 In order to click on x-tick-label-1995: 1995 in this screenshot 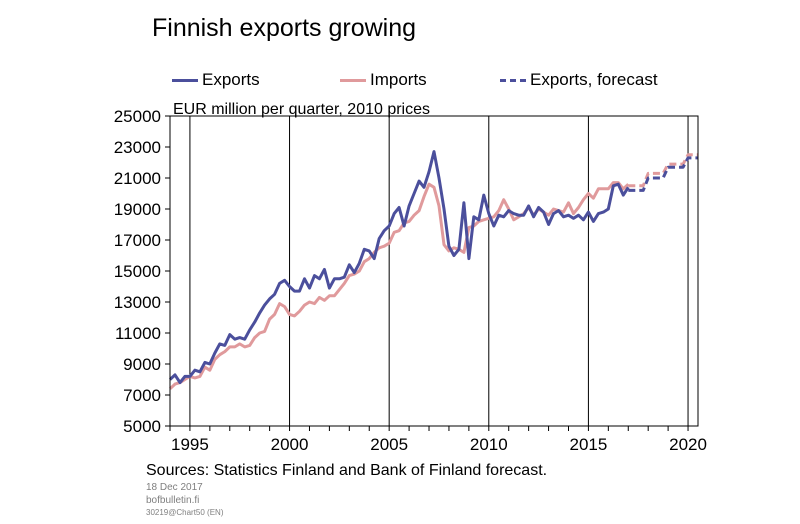, I will do `click(190, 444)`.